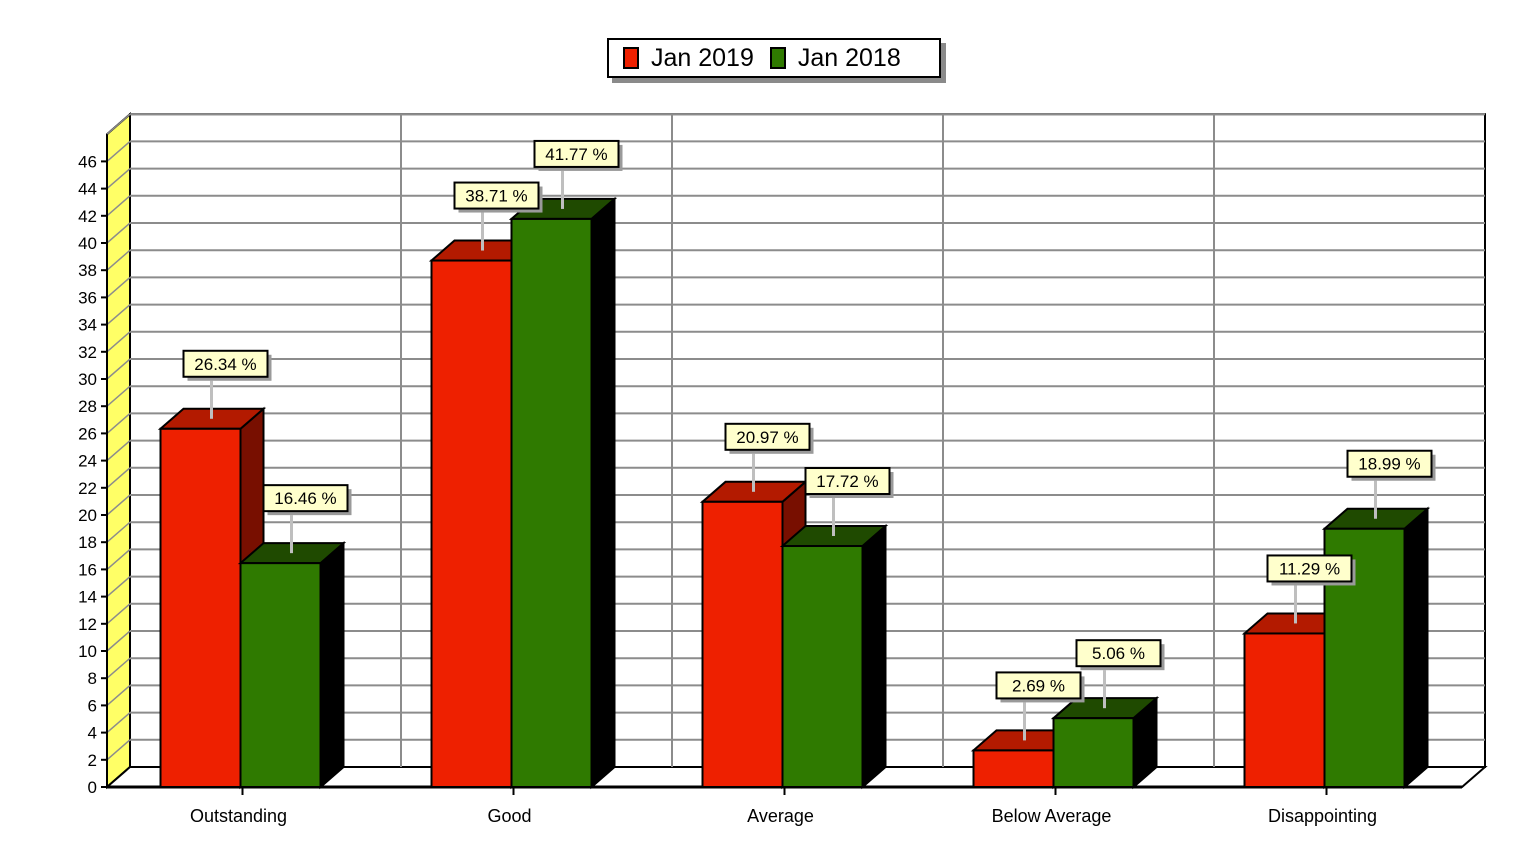  Describe the element at coordinates (92, 760) in the screenshot. I see `y-tick-label: 2` at that location.